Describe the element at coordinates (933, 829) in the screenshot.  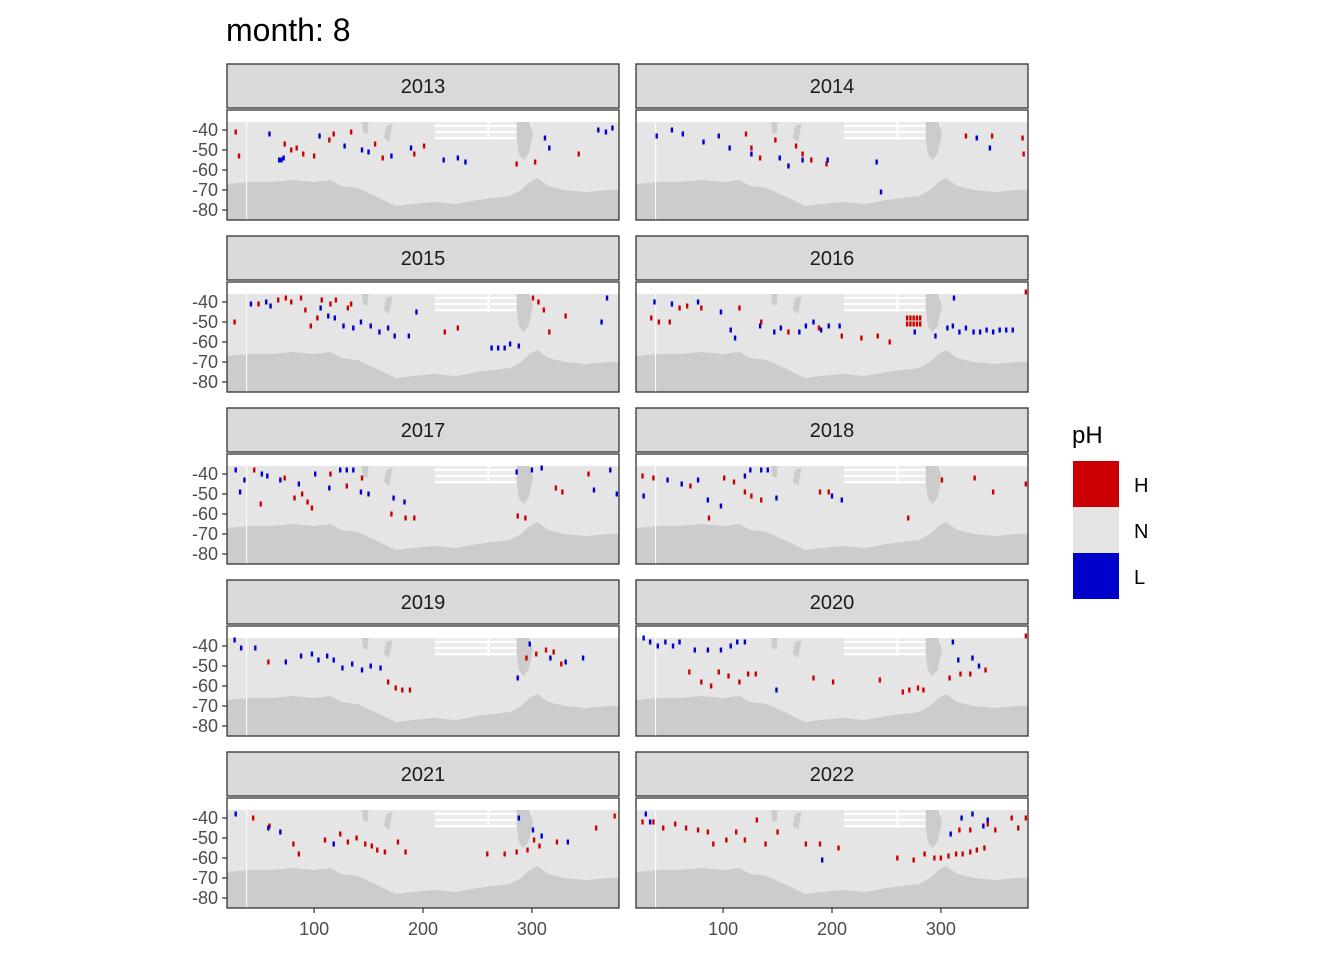
I see `south-america-land` at that location.